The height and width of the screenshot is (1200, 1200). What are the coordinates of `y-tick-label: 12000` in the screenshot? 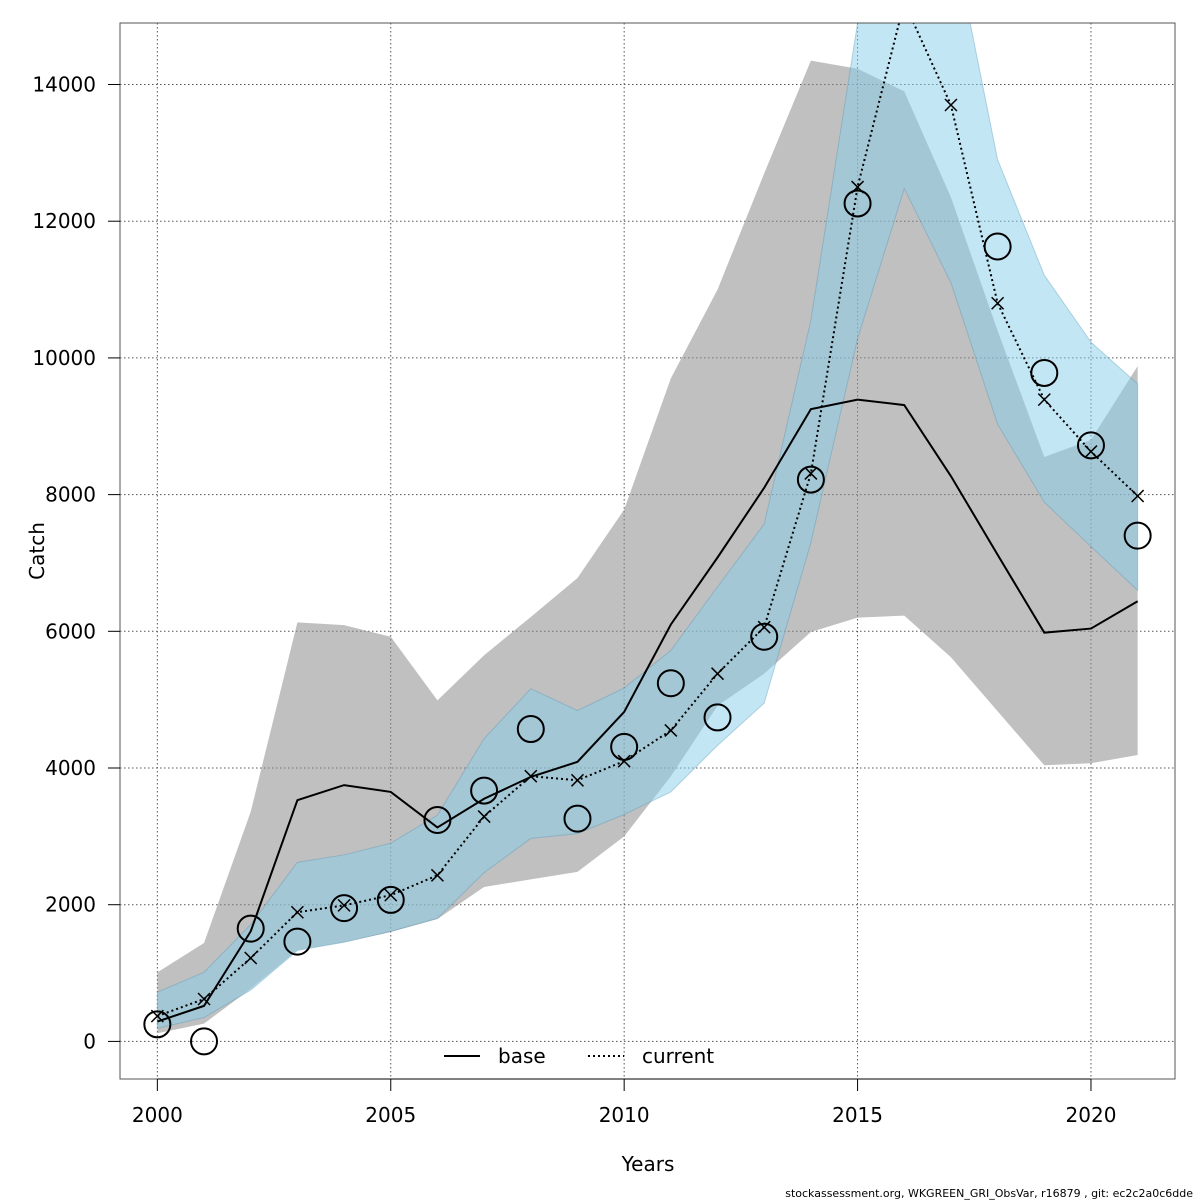 It's located at (64, 221).